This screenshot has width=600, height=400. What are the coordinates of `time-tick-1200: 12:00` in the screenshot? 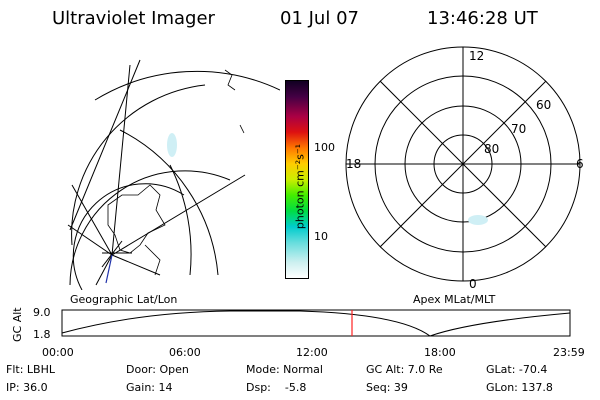 It's located at (312, 352).